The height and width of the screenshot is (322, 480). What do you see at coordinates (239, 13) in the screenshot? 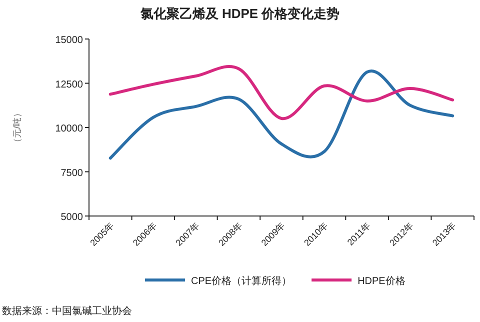
I see `chart-title: 氯化聚乙烯及 HDPE 价格变化走势` at bounding box center [239, 13].